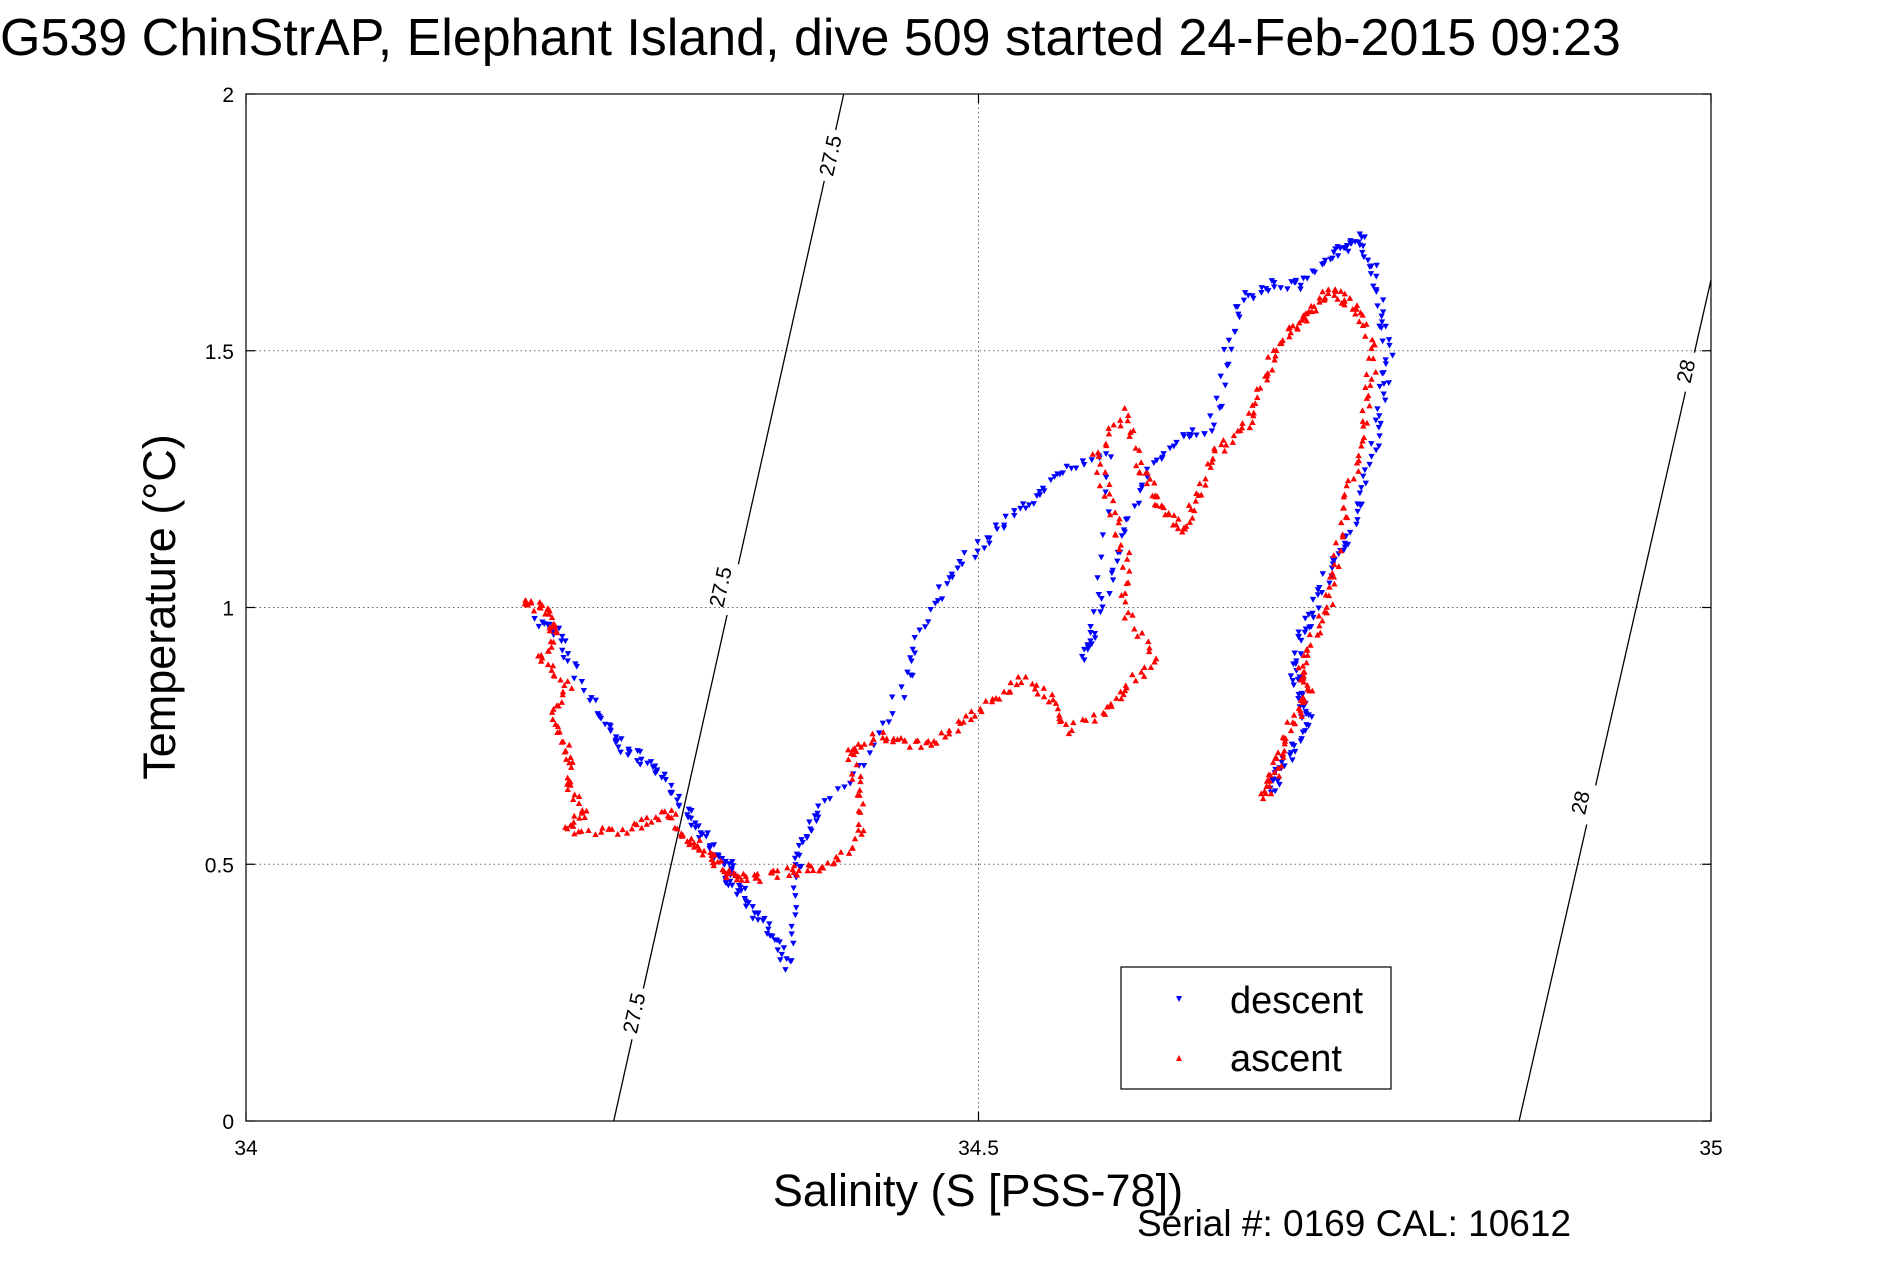 The height and width of the screenshot is (1262, 1891). Describe the element at coordinates (1286, 1059) in the screenshot. I see `legend-ascent-label: ascent` at that location.